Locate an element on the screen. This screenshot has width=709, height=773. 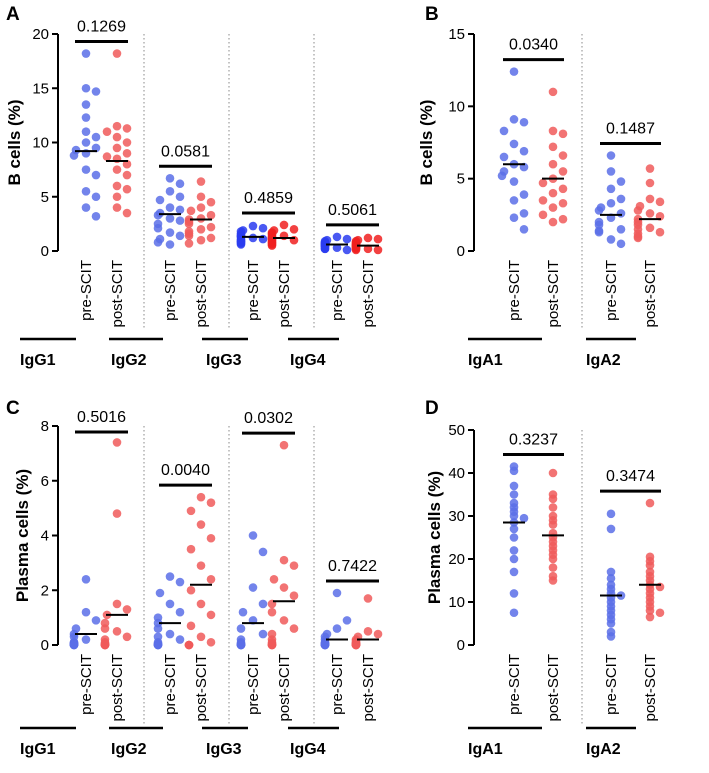
panel-label: A is located at coordinates (13, 14).